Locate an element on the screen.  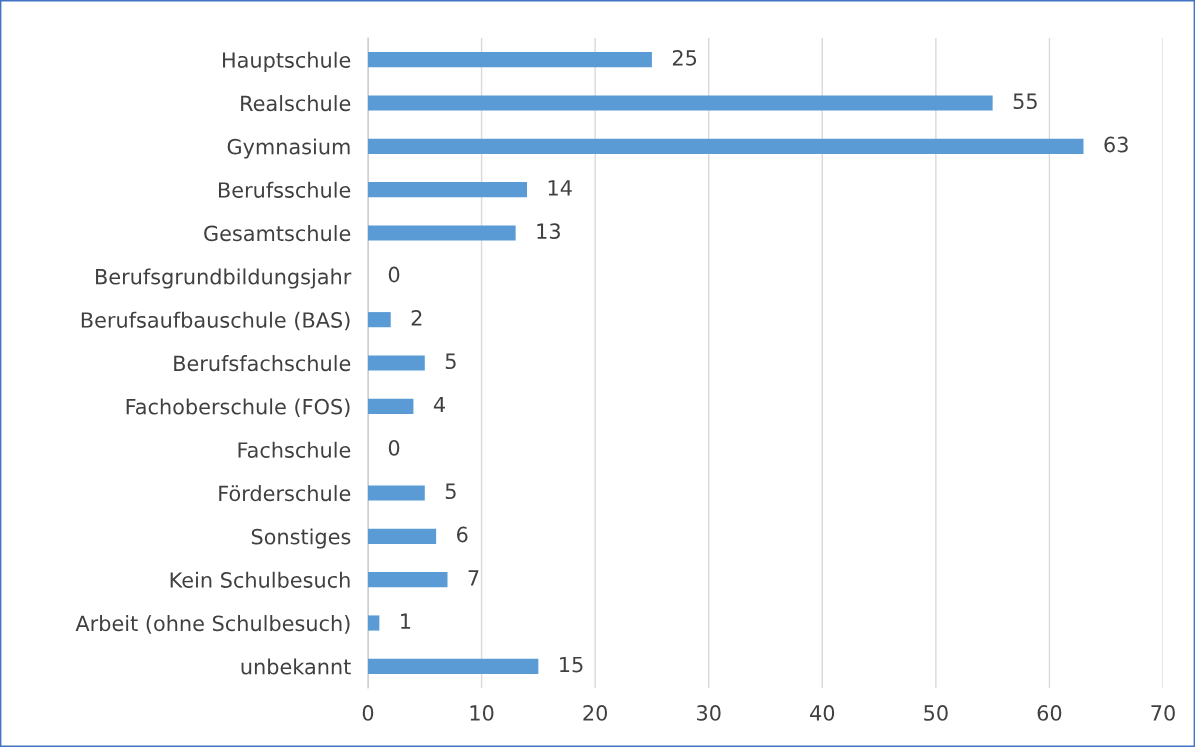
y-tick-label: Förderschule is located at coordinates (285, 493).